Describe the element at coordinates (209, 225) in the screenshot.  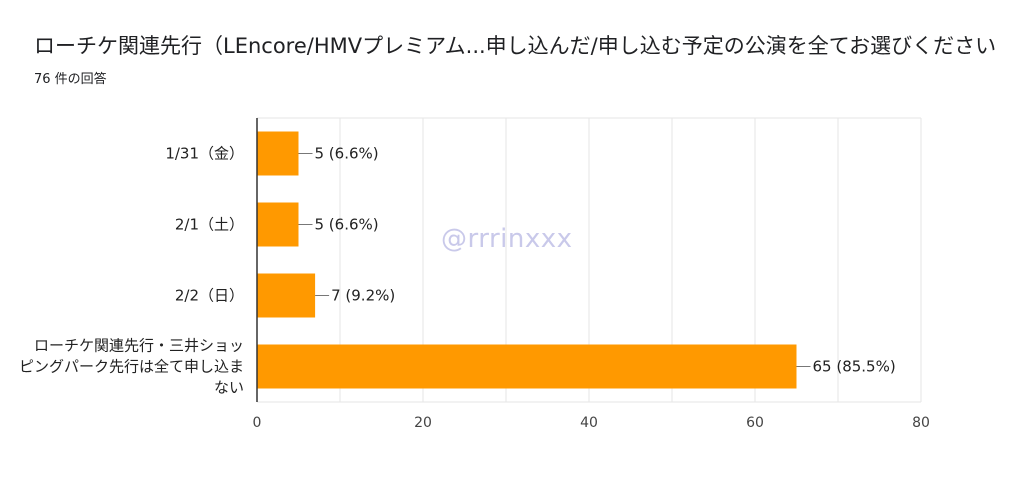
I see `category-label: 2/1（土）` at that location.